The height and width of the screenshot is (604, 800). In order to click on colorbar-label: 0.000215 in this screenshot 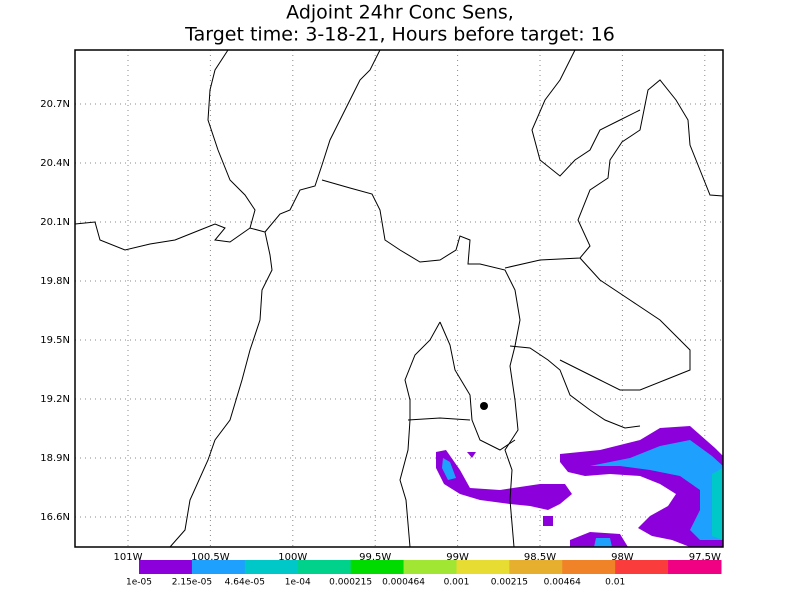, I will do `click(350, 583)`.